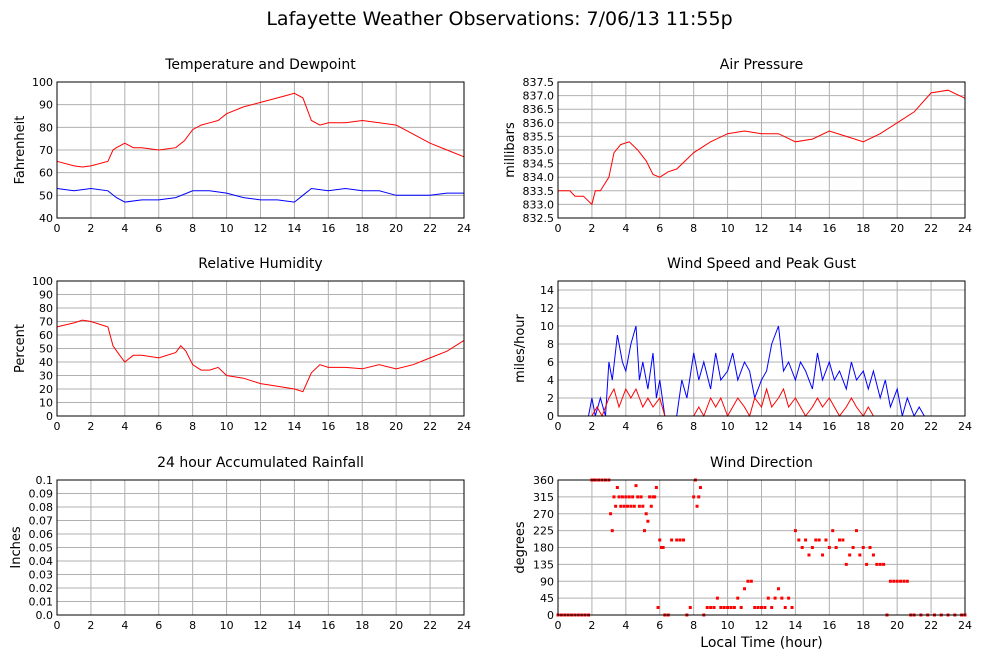 The image size is (999, 659). What do you see at coordinates (42, 281) in the screenshot?
I see `y-tick-label: 100` at bounding box center [42, 281].